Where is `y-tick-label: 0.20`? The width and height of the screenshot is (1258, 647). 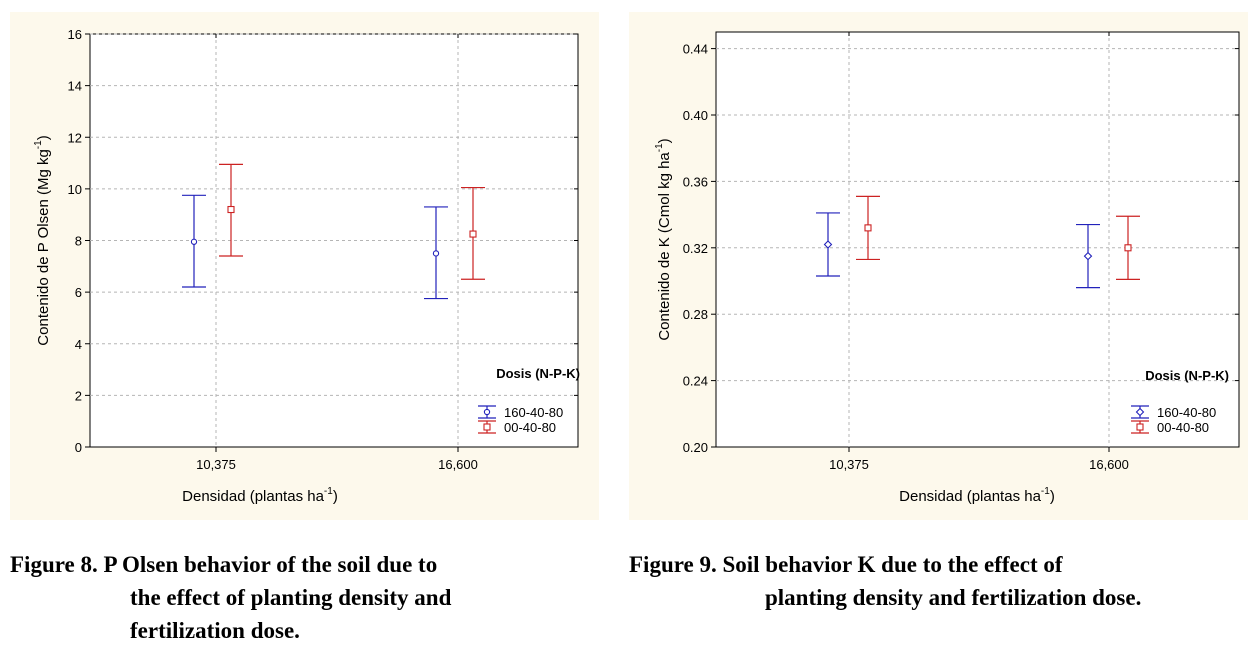 y-tick-label: 0.20 is located at coordinates (695, 447).